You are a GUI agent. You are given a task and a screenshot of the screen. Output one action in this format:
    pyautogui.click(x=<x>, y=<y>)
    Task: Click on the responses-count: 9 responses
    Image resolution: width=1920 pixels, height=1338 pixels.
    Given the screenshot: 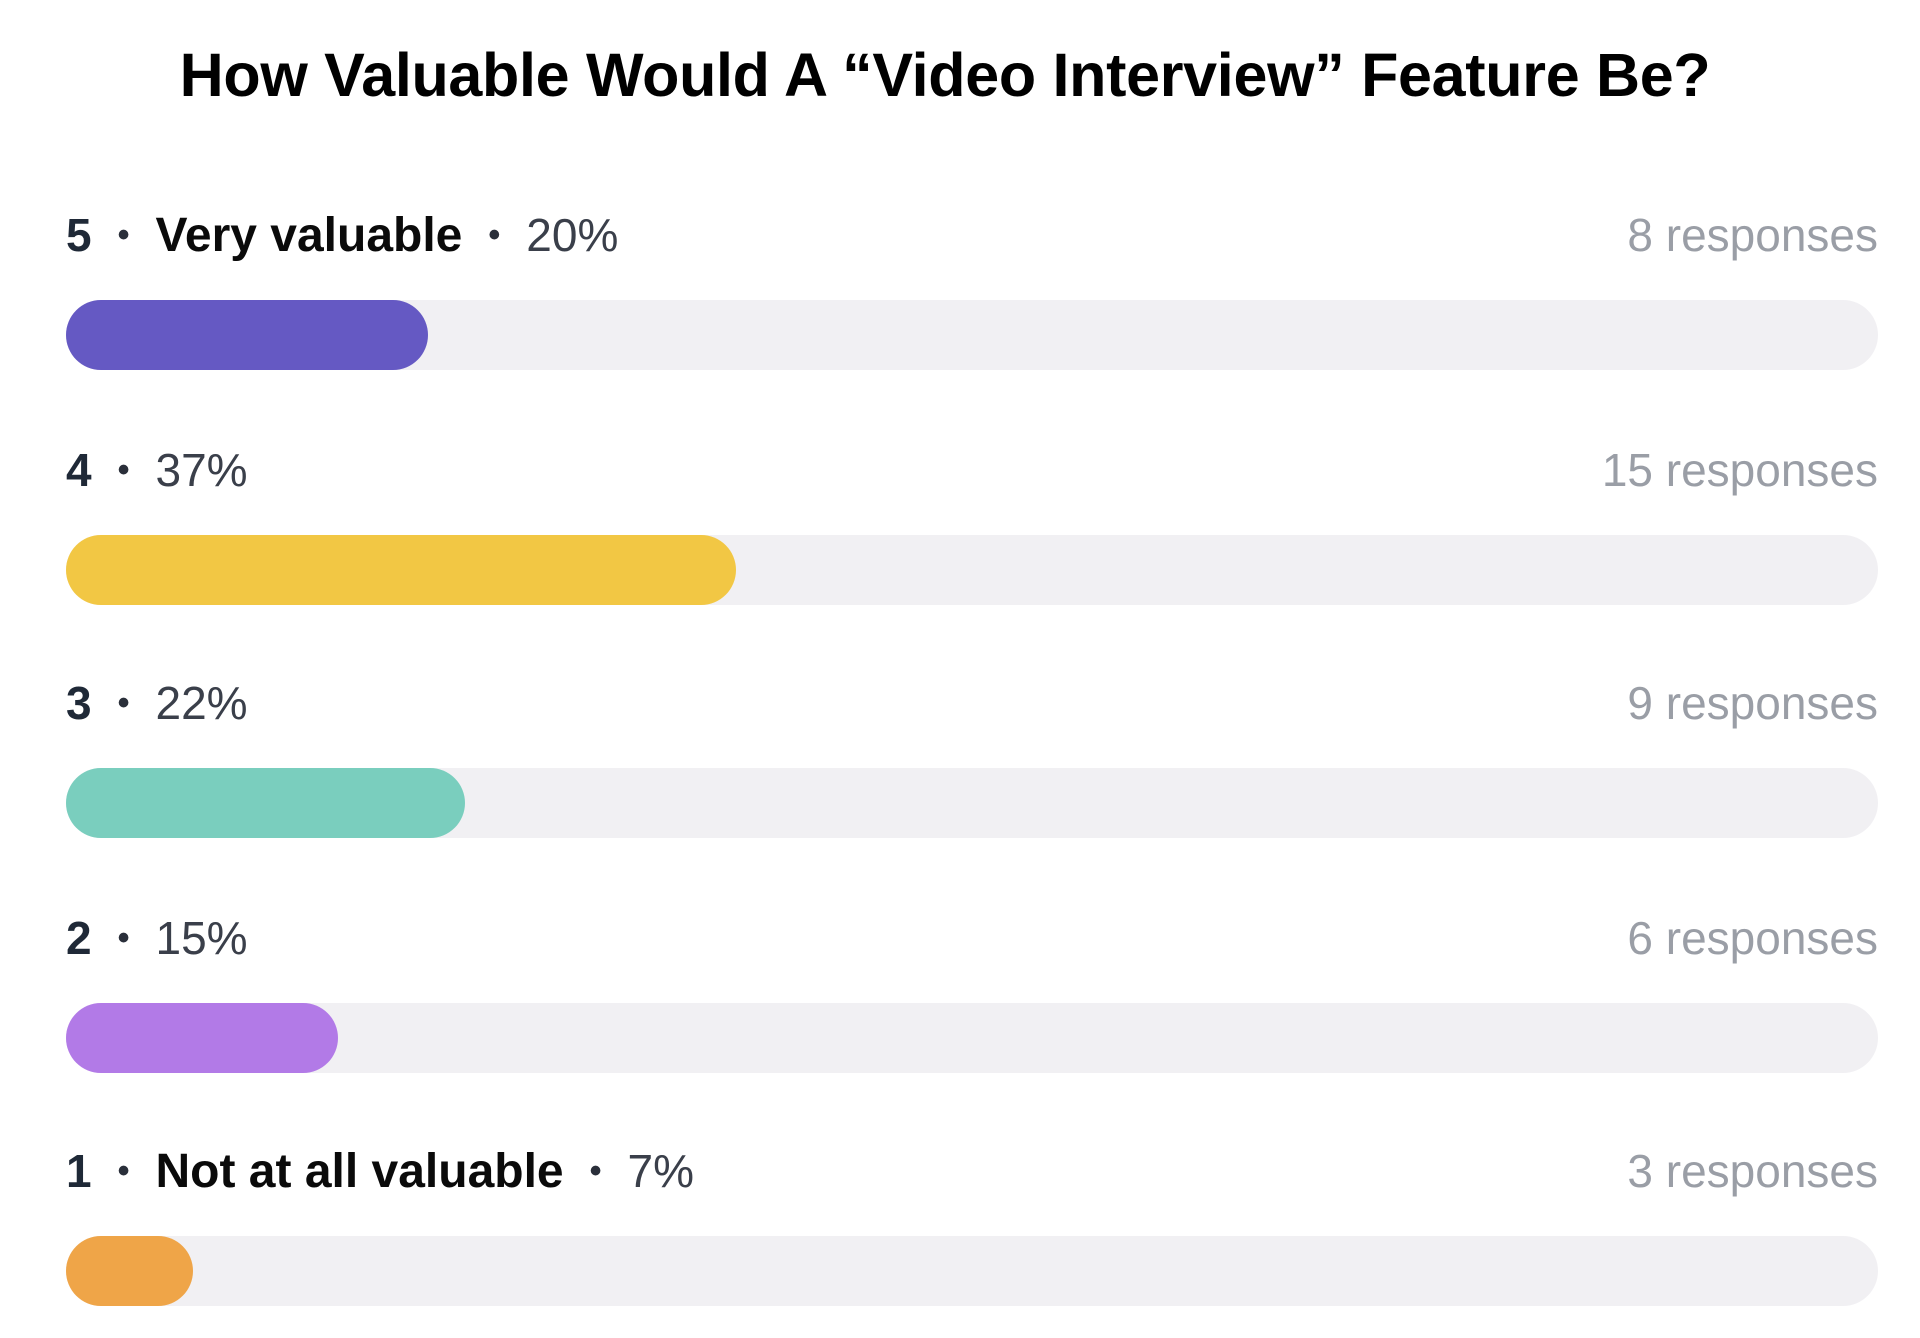 What is the action you would take?
    pyautogui.click(x=1752, y=703)
    